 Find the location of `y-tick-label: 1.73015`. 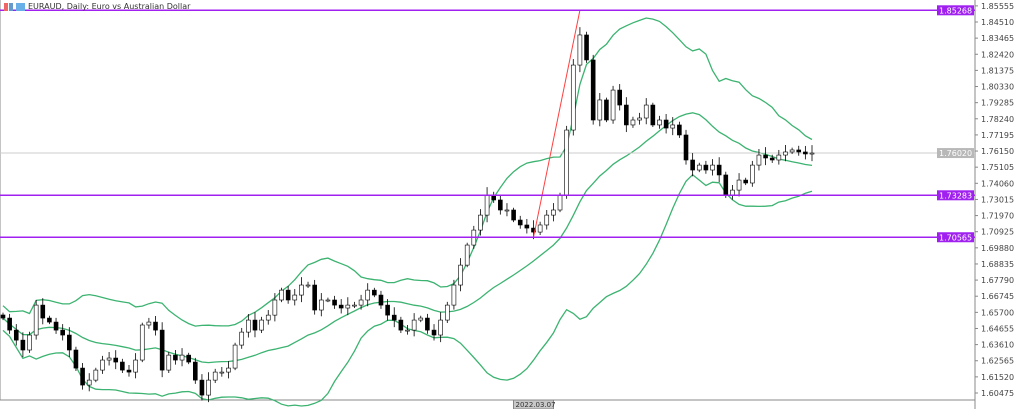

y-tick-label: 1.73015 is located at coordinates (997, 199).